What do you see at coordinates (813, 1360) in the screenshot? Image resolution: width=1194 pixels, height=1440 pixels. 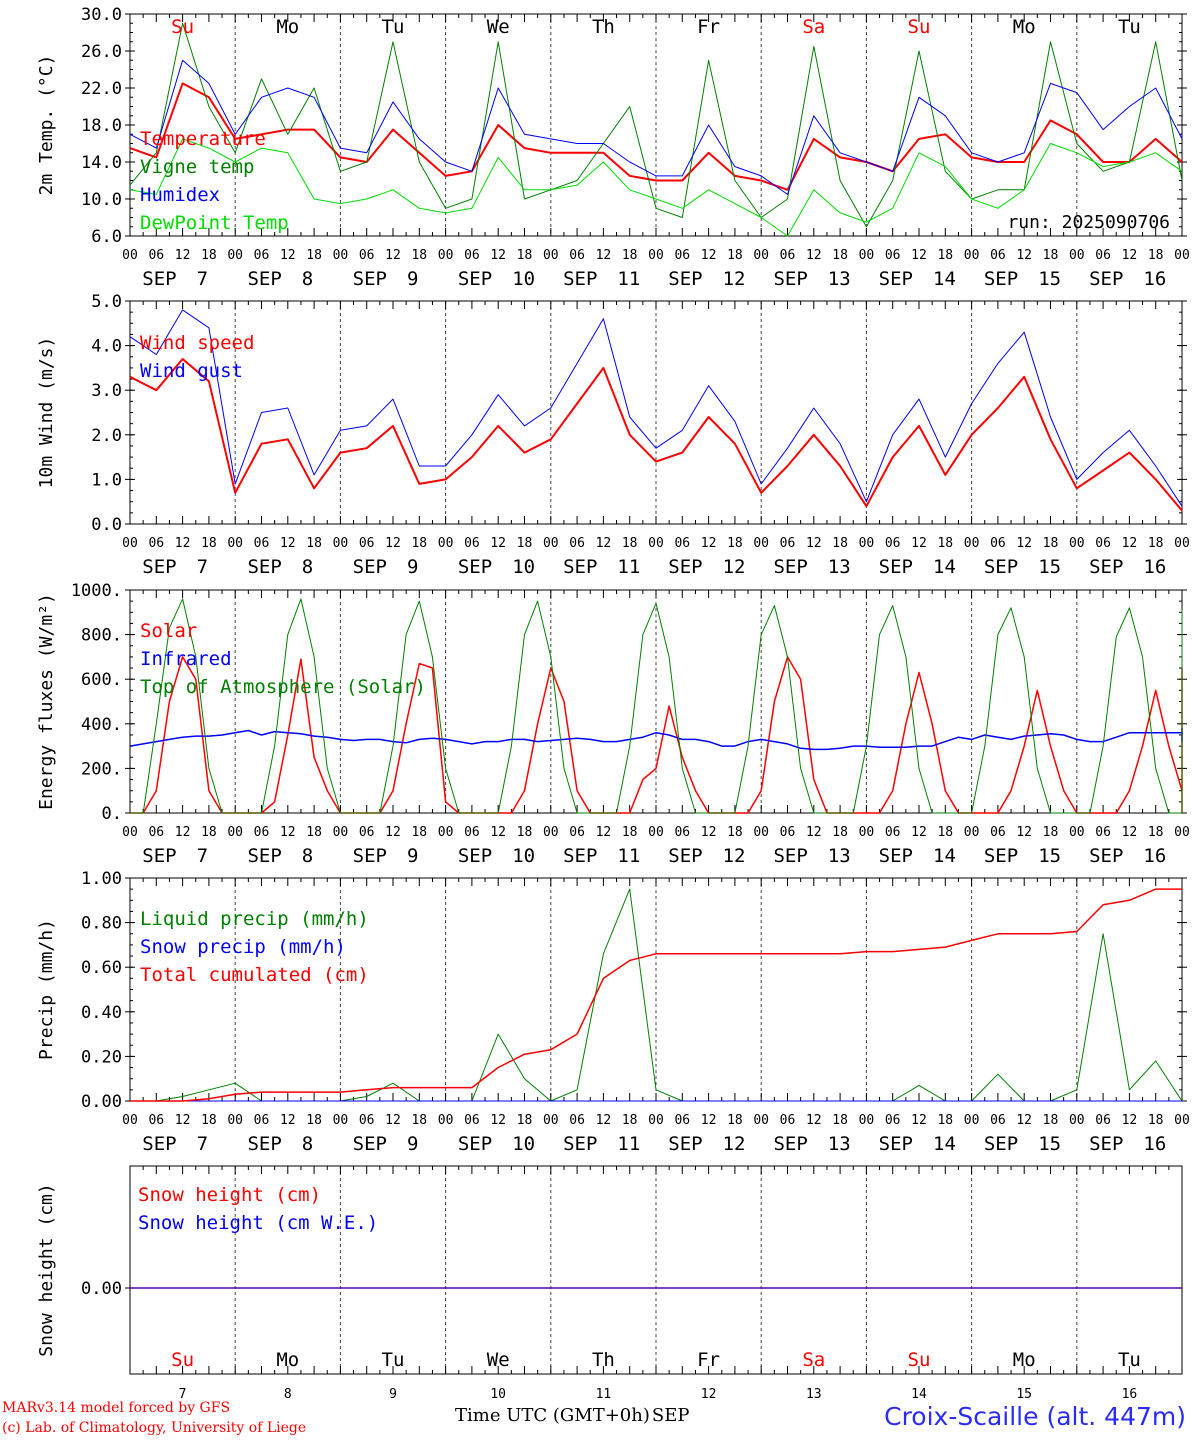 I see `weekday-label: Sa` at bounding box center [813, 1360].